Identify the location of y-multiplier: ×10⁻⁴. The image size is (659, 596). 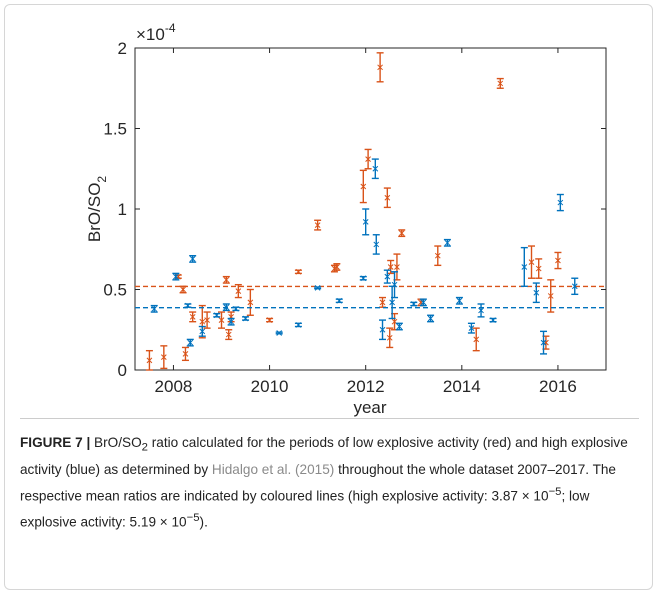
(156, 32).